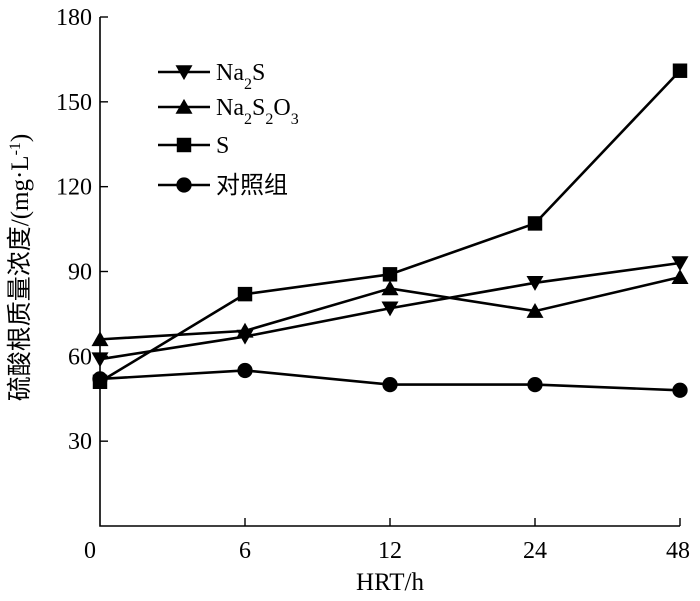 This screenshot has width=700, height=601. I want to click on y-axis-title-main: 硫酸根质量浓度/(mg·L, so click(20, 278).